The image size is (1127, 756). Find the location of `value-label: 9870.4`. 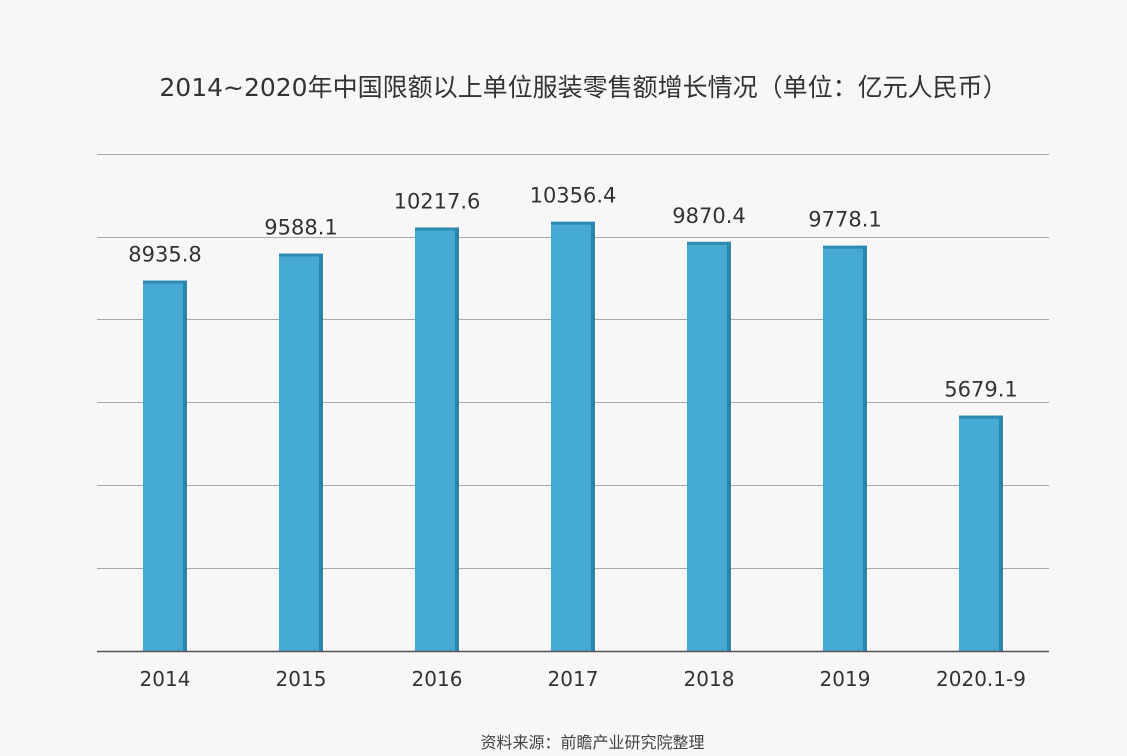

value-label: 9870.4 is located at coordinates (708, 216).